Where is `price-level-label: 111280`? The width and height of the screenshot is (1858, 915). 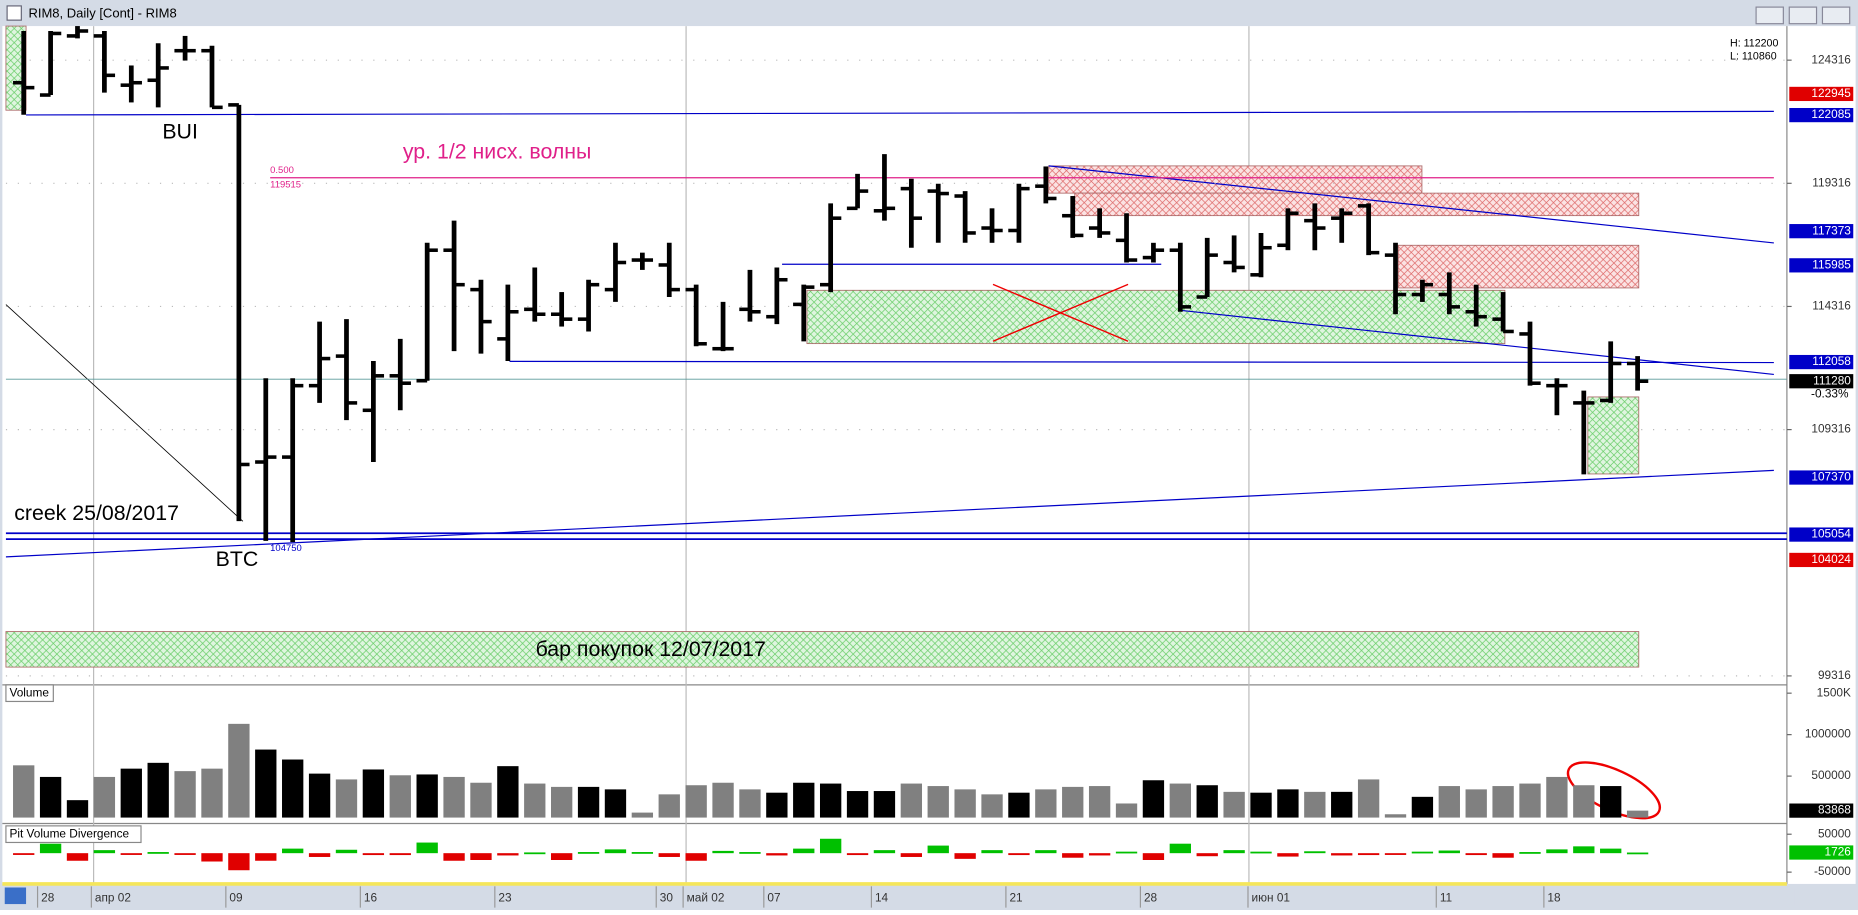
price-level-label: 111280 is located at coordinates (1832, 380).